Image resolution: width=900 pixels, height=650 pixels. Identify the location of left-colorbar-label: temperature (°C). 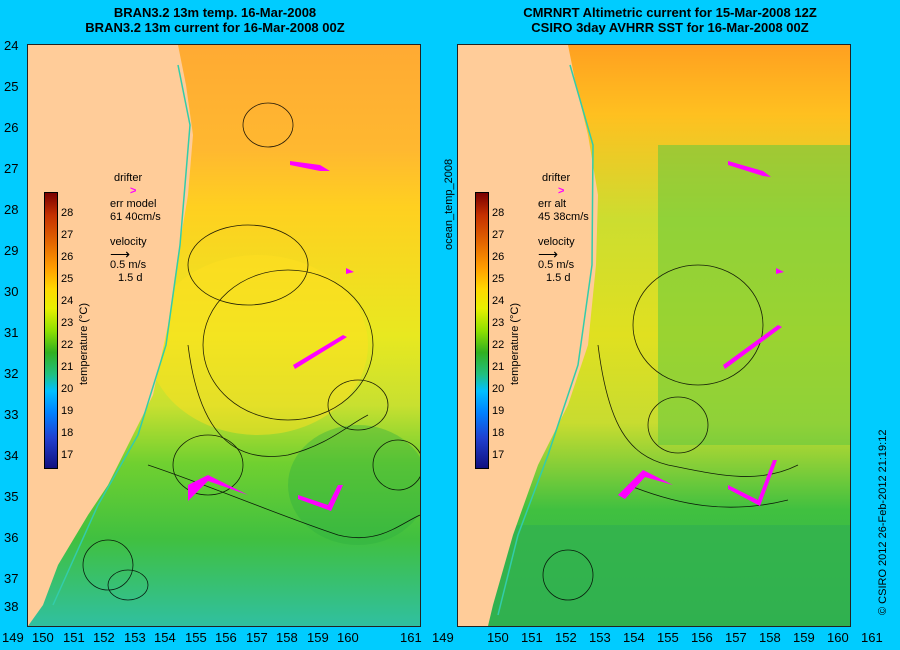
(84, 343).